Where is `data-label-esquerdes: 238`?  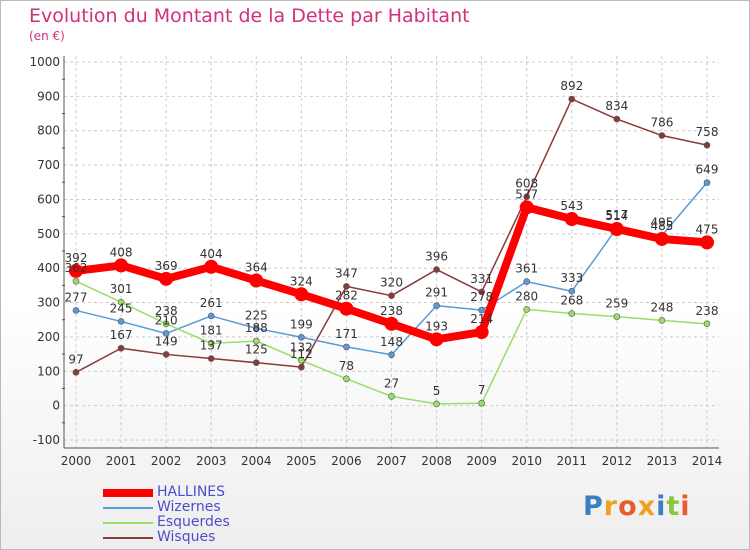
data-label-esquerdes: 238 is located at coordinates (166, 311).